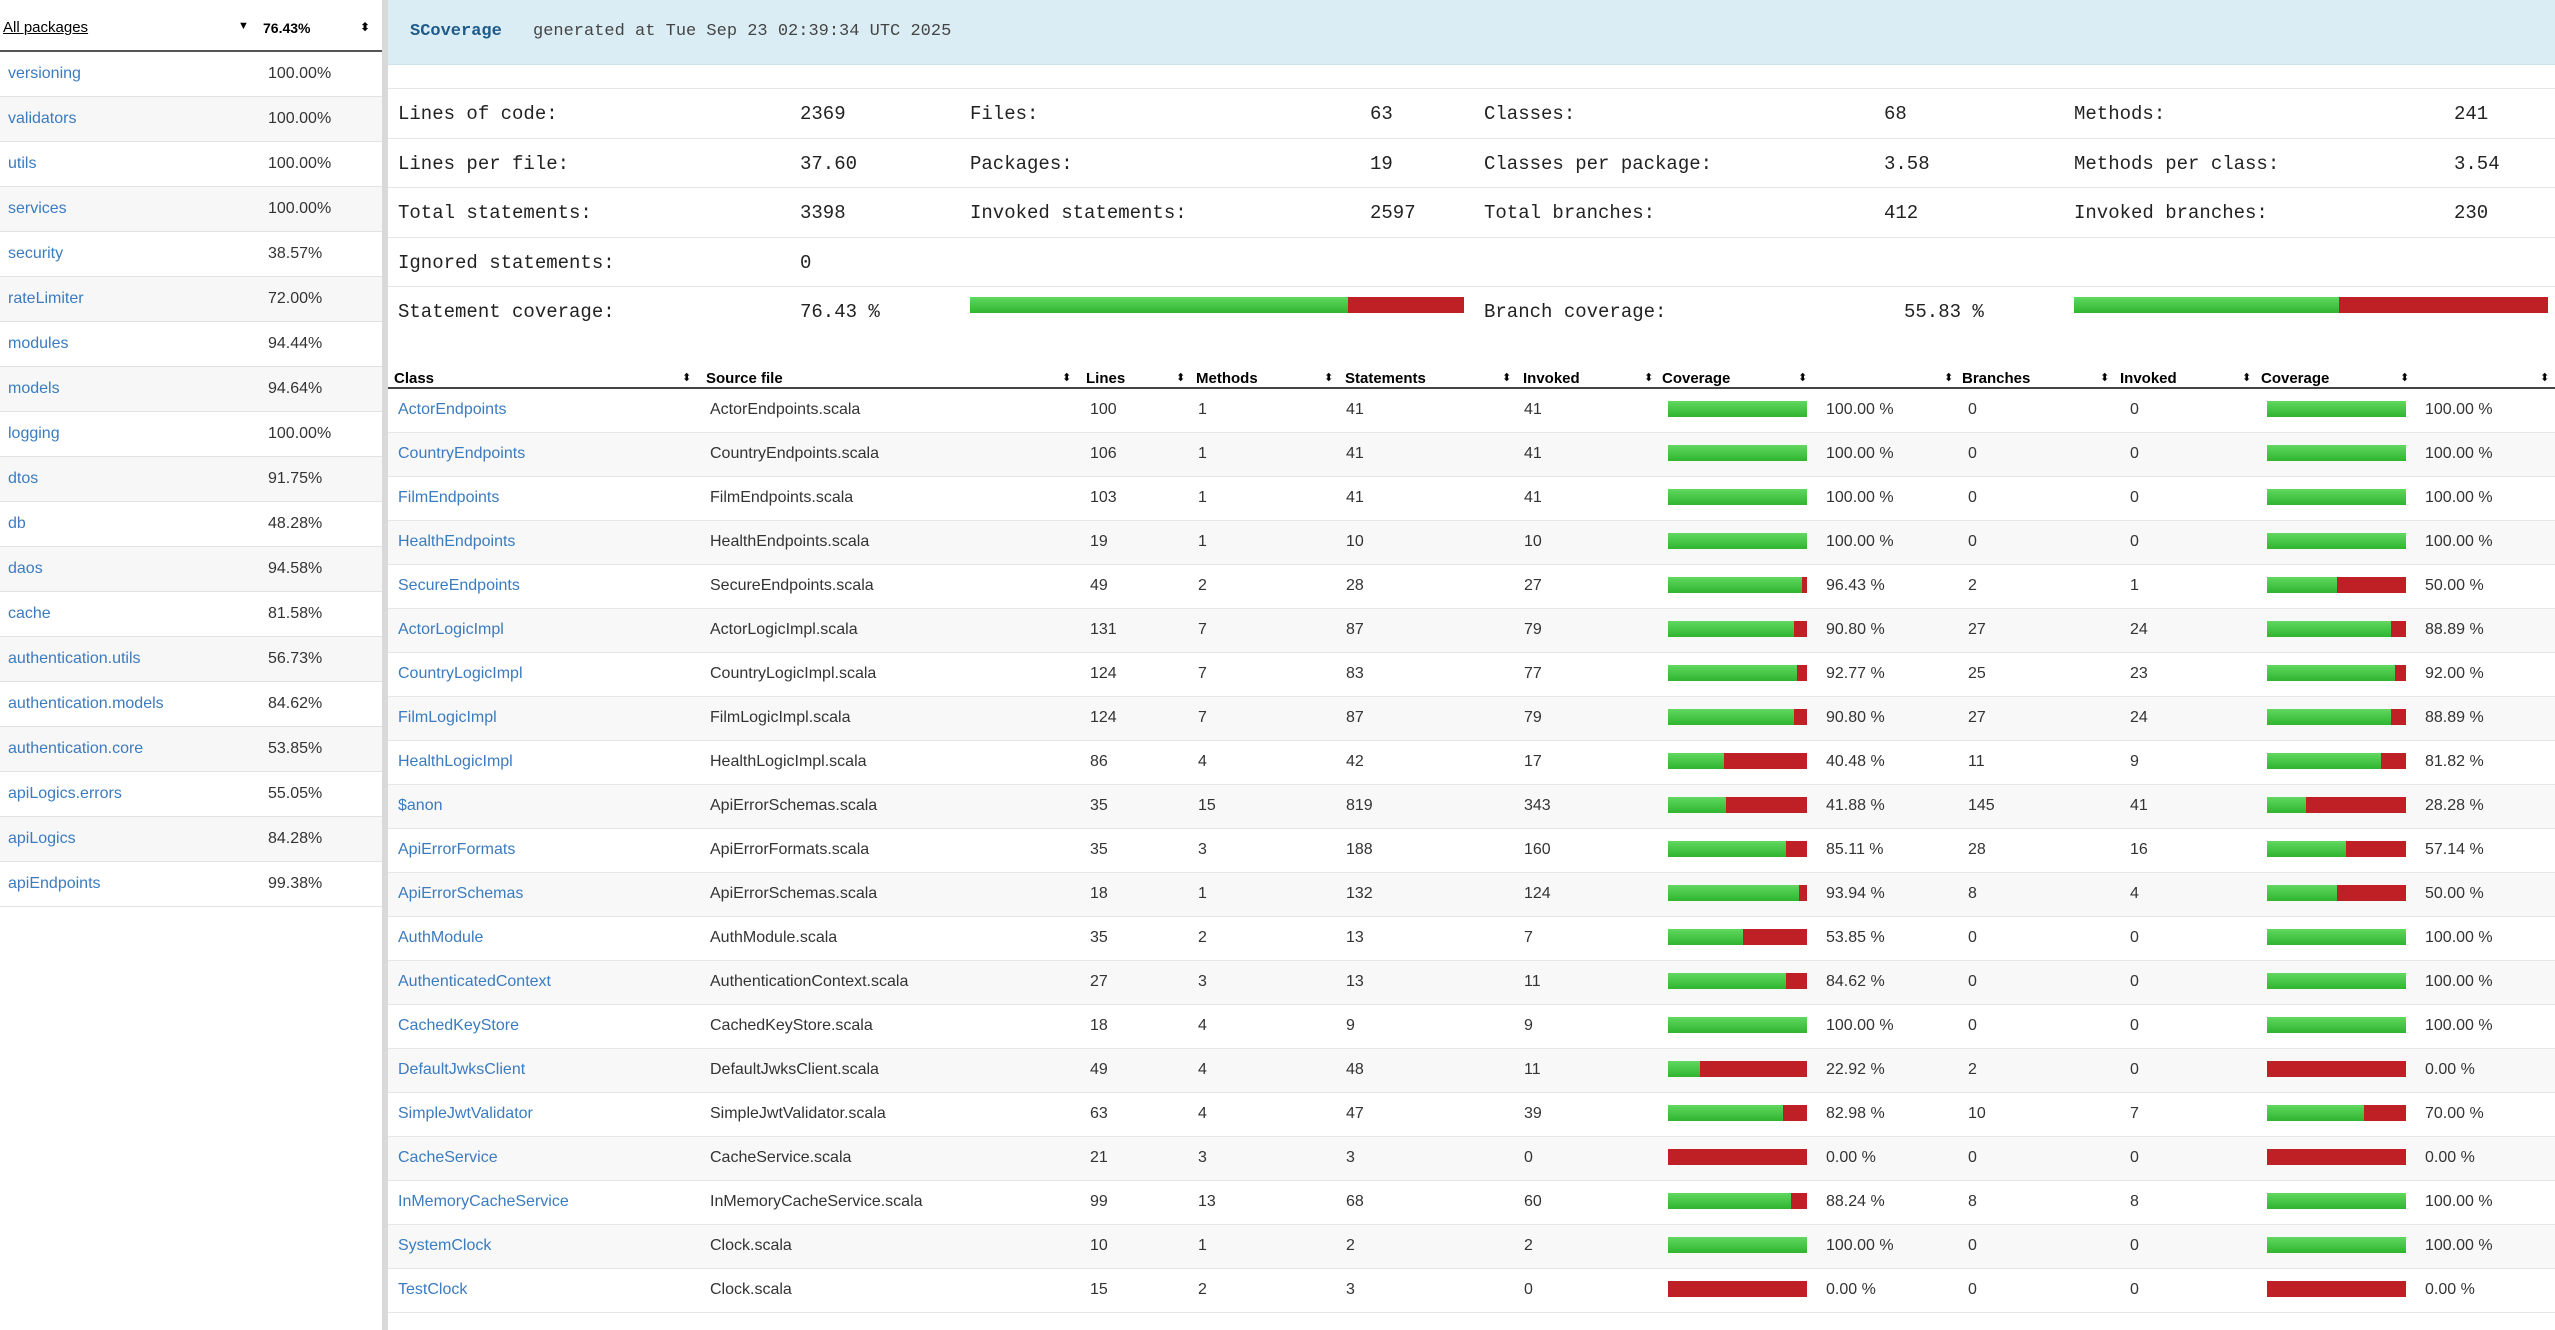  What do you see at coordinates (191, 389) in the screenshot?
I see `package-row: models 94.64%` at bounding box center [191, 389].